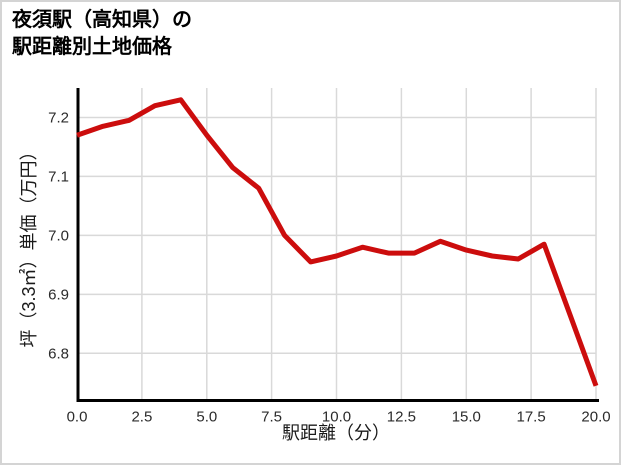 The height and width of the screenshot is (465, 621). I want to click on x-tick-label: 12.5, so click(401, 417).